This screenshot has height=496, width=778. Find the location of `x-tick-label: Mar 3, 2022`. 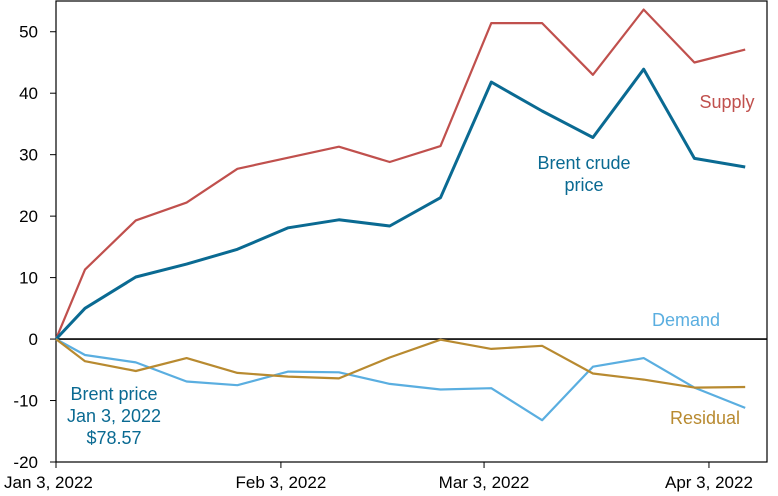

x-tick-label: Mar 3, 2022 is located at coordinates (484, 482).